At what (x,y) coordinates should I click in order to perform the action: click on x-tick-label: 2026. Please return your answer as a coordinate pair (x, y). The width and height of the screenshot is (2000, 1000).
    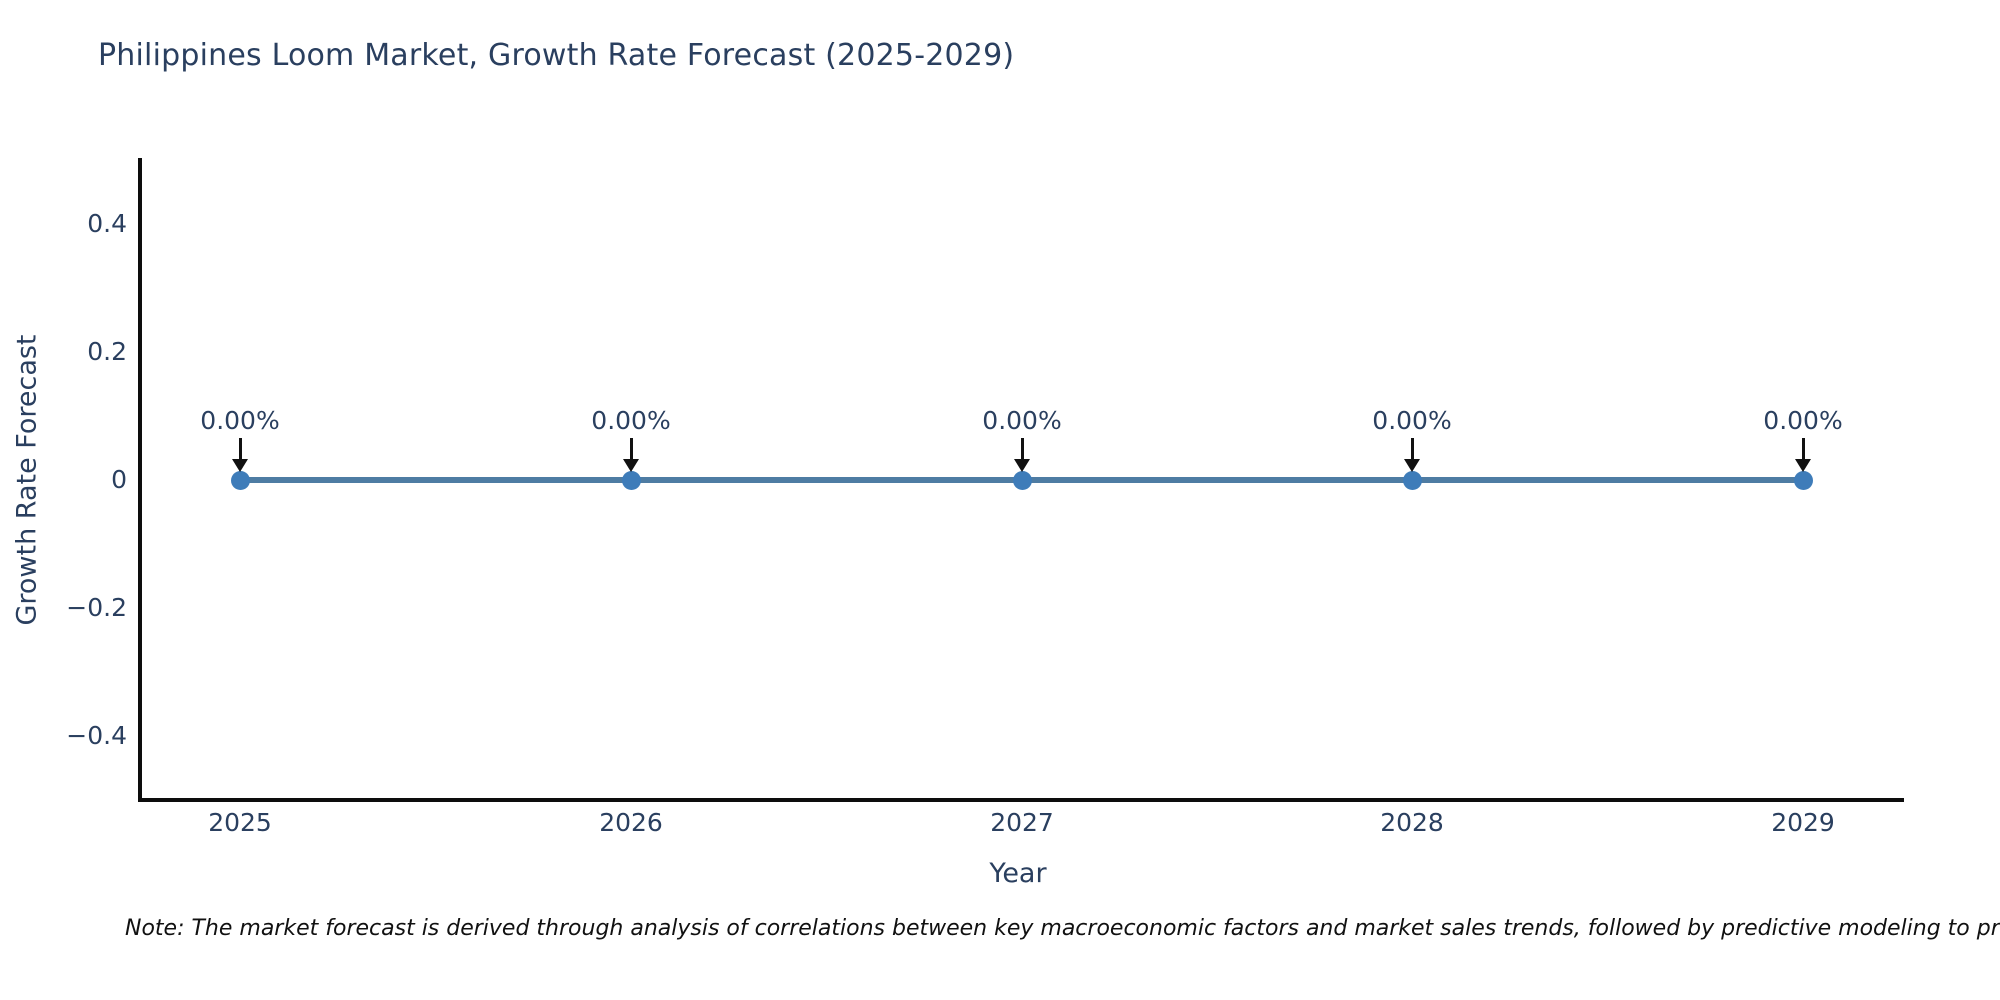
    Looking at the image, I should click on (631, 822).